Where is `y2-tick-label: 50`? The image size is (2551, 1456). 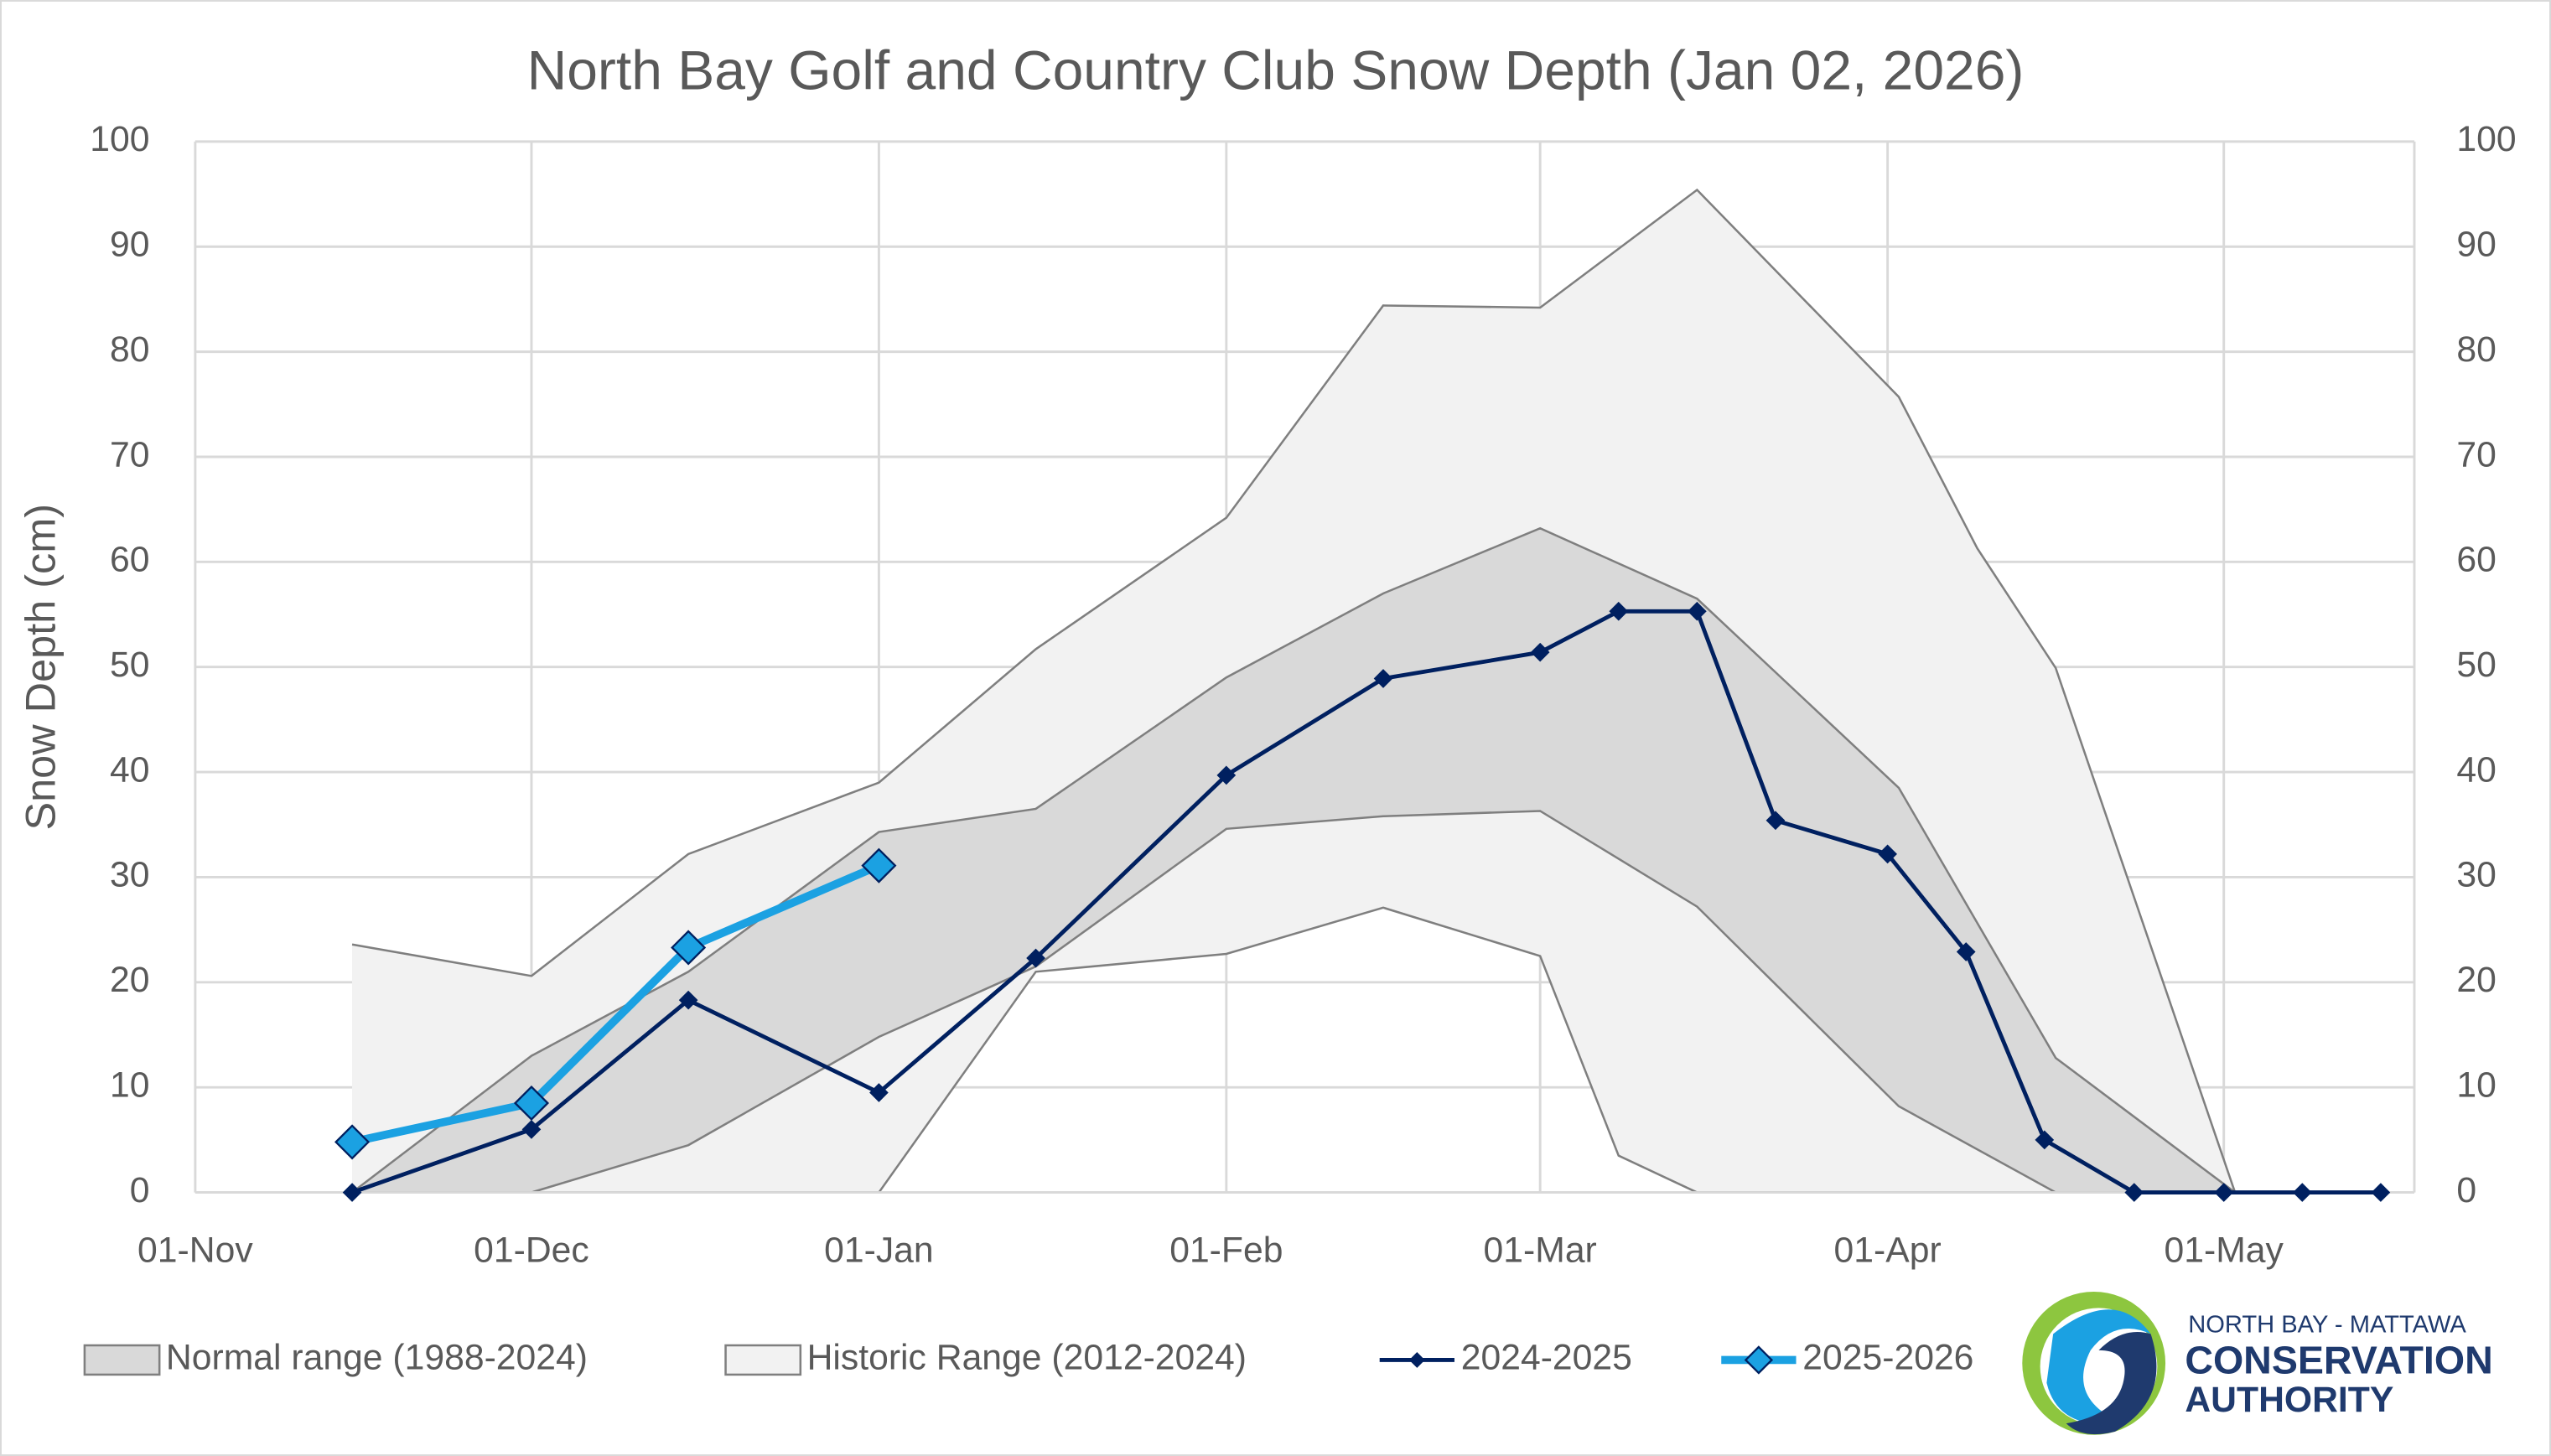
y2-tick-label: 50 is located at coordinates (2476, 665).